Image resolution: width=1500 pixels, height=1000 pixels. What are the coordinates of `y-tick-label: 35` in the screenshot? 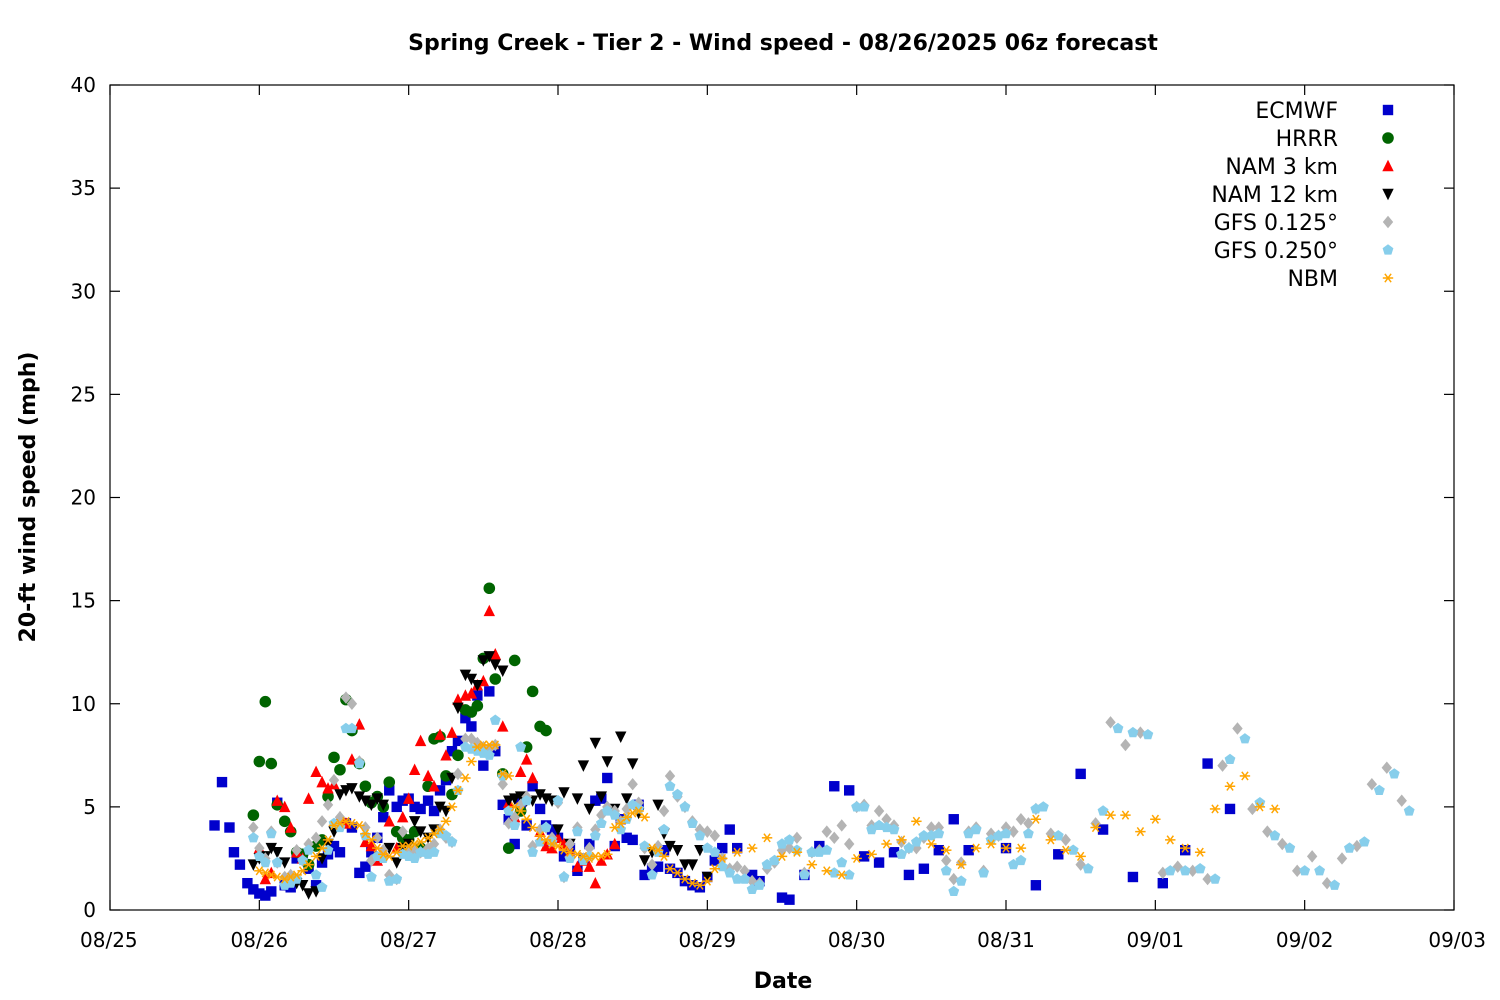 It's located at (83, 188).